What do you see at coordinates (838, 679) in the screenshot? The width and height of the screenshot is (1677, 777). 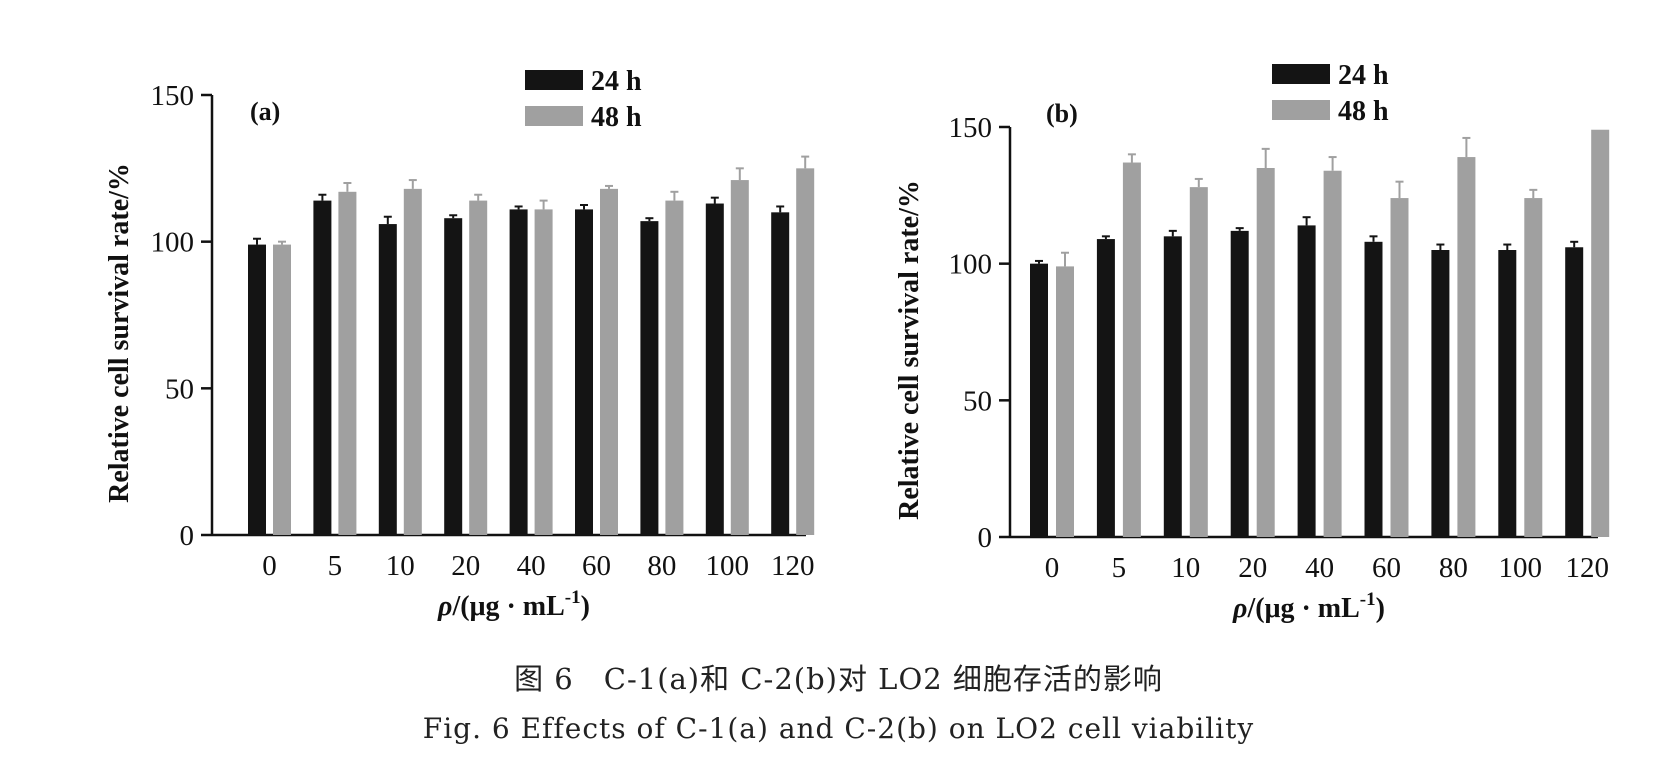 I see `figure-caption-chinese: 图 6 C-1(a)和 C-2(b)对 LO2 细胞存活的影响` at bounding box center [838, 679].